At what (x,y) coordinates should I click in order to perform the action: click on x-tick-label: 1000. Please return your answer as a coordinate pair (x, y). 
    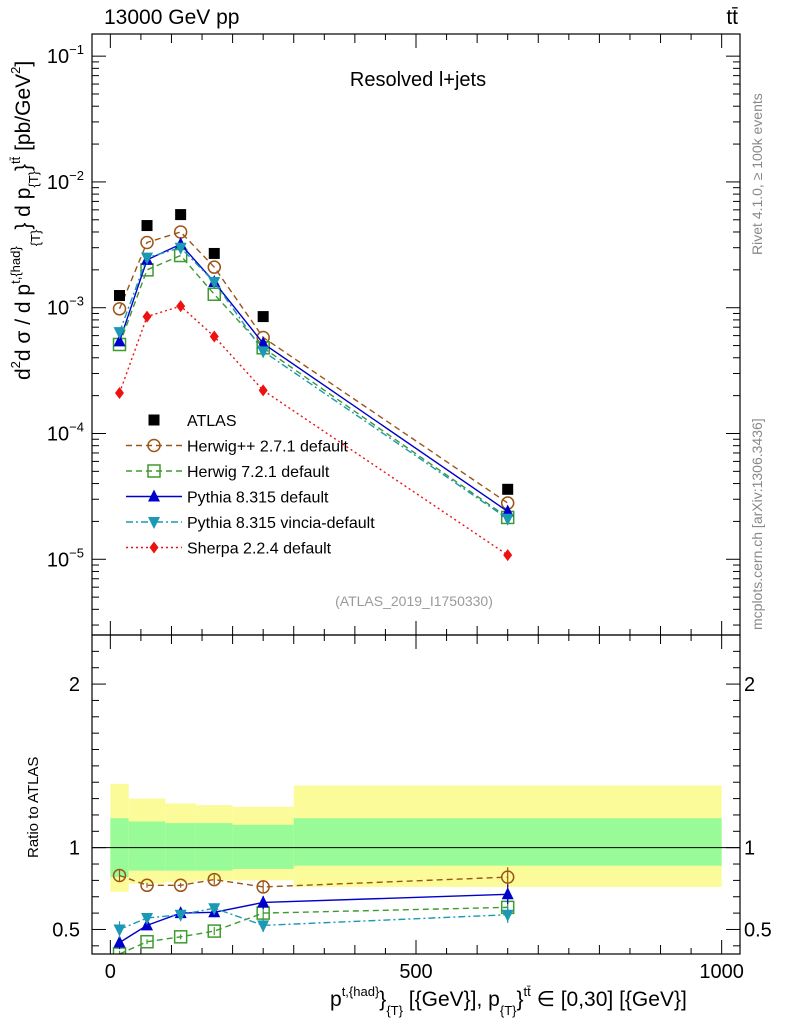
    Looking at the image, I should click on (721, 972).